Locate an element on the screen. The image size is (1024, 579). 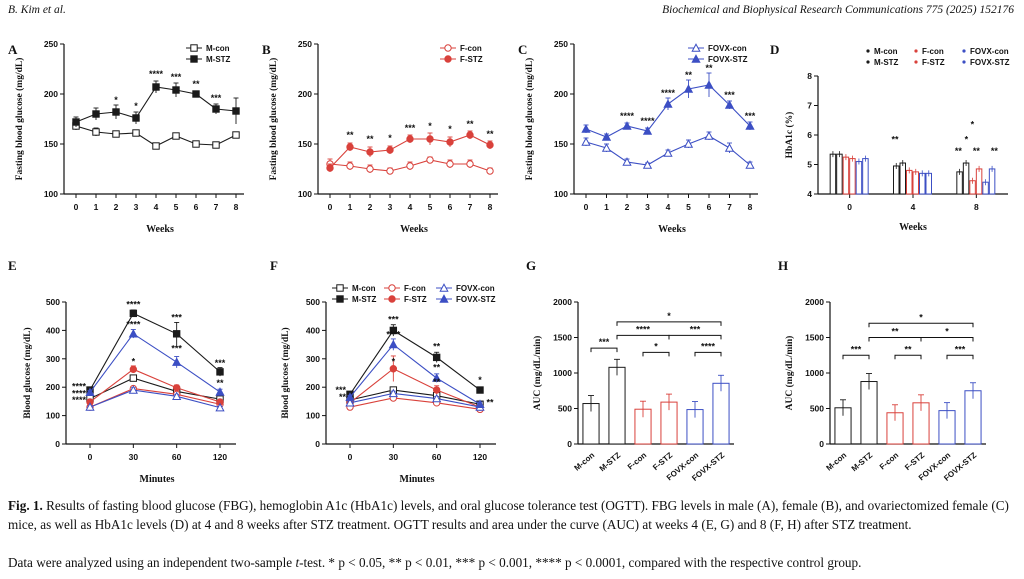
y-tick-label: 8 is located at coordinates (809, 76).